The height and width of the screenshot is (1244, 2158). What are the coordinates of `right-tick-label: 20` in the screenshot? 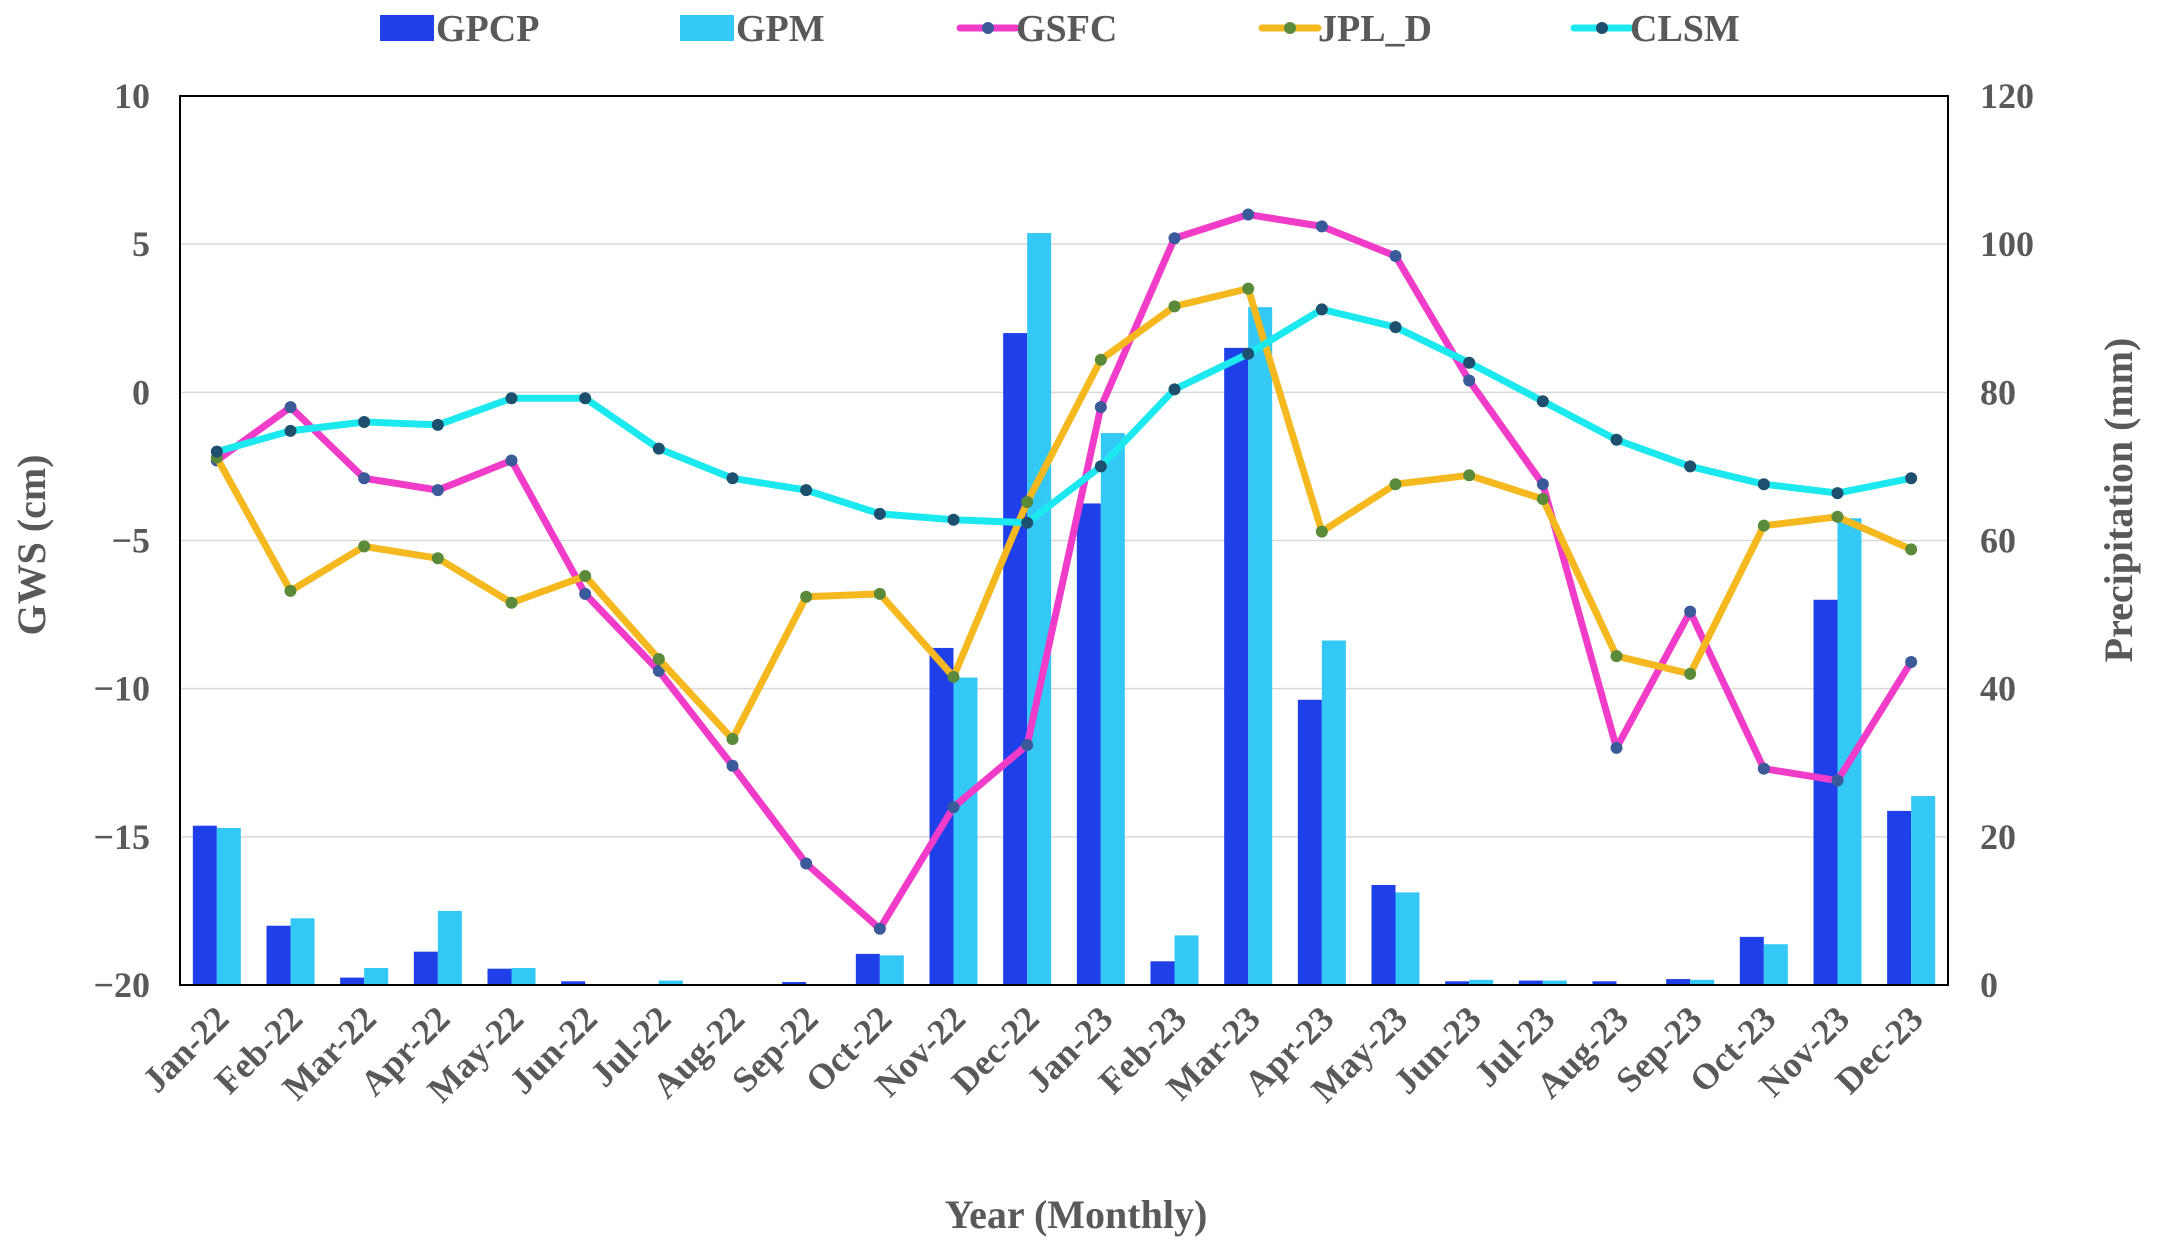 It's located at (1998, 837).